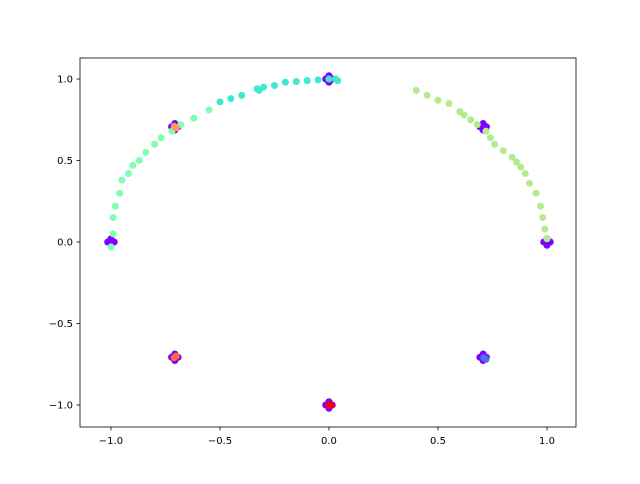 The width and height of the screenshot is (640, 484). I want to click on x-tick-label: 0.0, so click(329, 441).